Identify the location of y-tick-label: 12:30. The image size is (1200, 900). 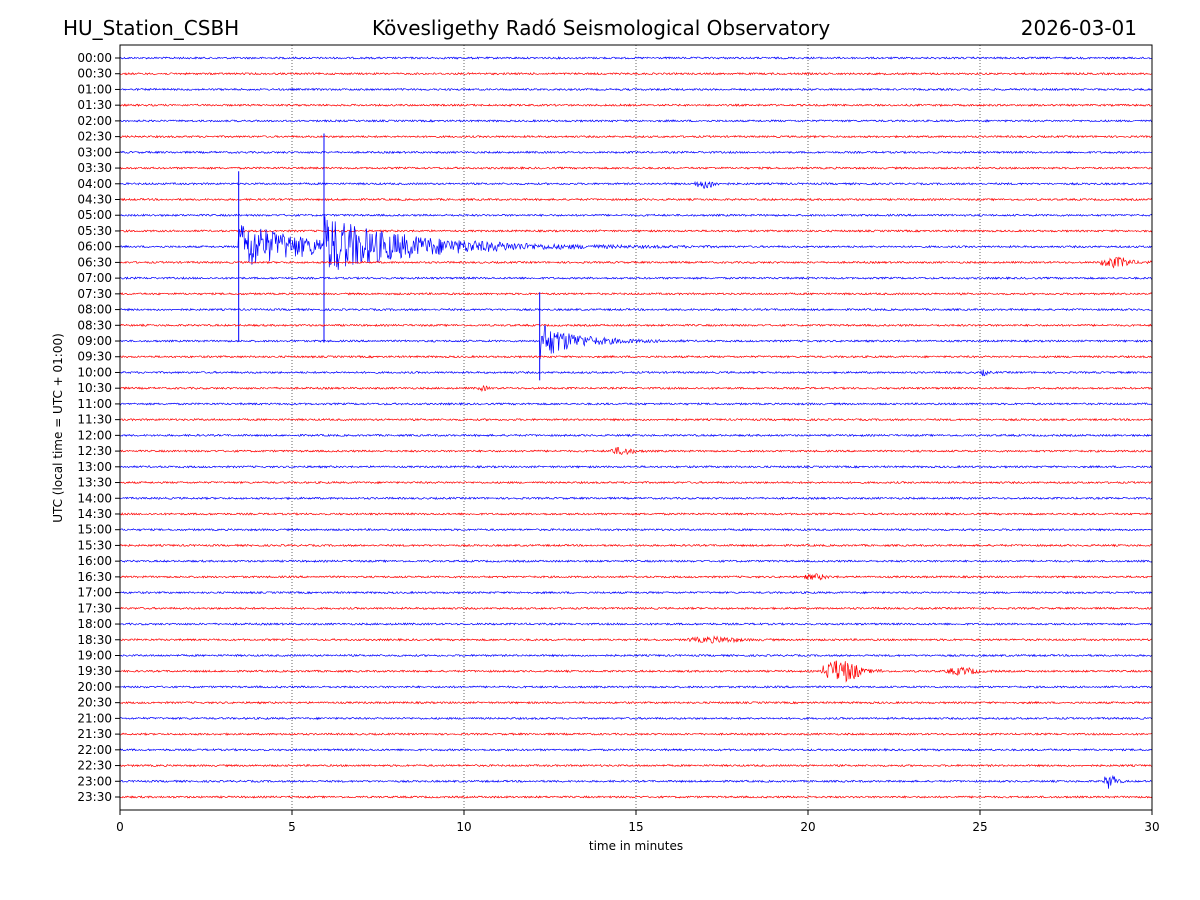
(94, 451).